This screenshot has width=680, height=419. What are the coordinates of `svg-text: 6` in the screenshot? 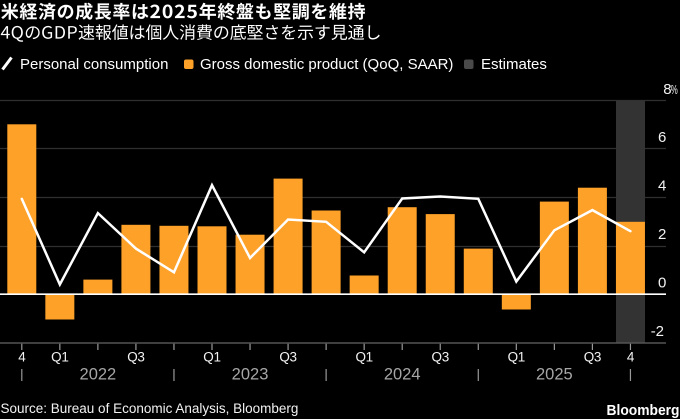 It's located at (662, 137).